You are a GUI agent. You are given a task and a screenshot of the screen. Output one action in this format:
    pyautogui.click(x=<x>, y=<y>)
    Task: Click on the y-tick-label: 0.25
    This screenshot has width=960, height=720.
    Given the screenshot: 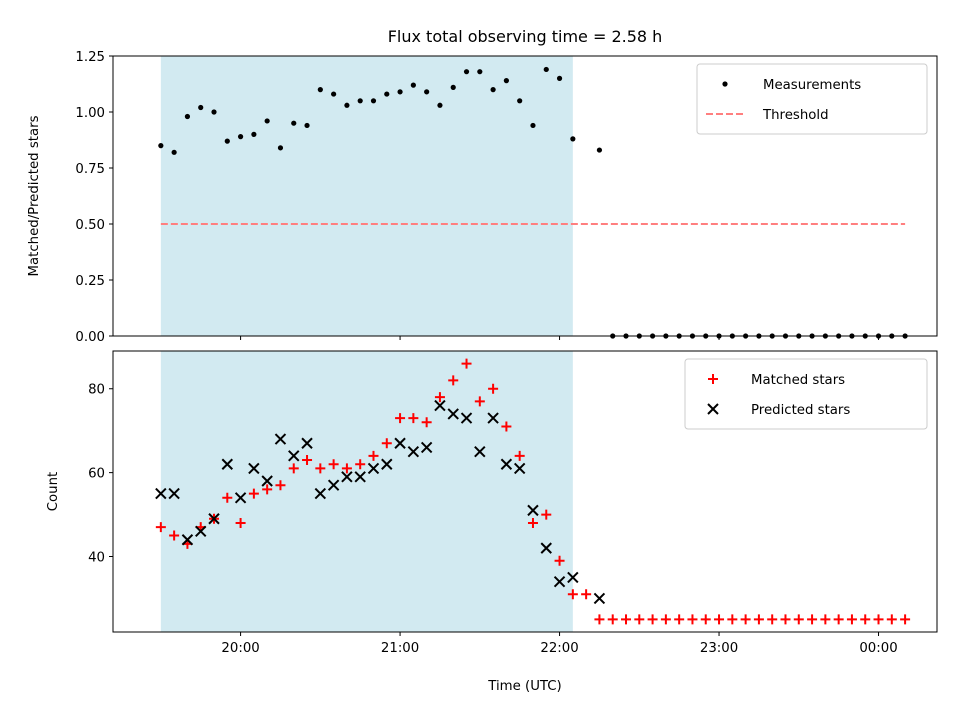 What is the action you would take?
    pyautogui.click(x=90, y=281)
    